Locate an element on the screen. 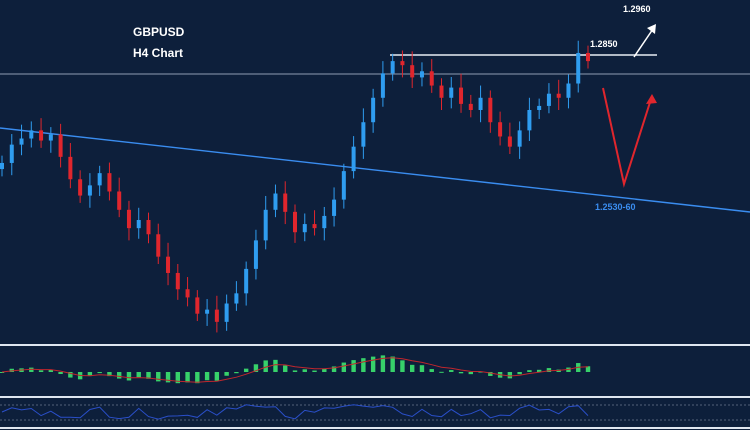 The image size is (750, 430). support-label: 1.2530-60 is located at coordinates (615, 207).